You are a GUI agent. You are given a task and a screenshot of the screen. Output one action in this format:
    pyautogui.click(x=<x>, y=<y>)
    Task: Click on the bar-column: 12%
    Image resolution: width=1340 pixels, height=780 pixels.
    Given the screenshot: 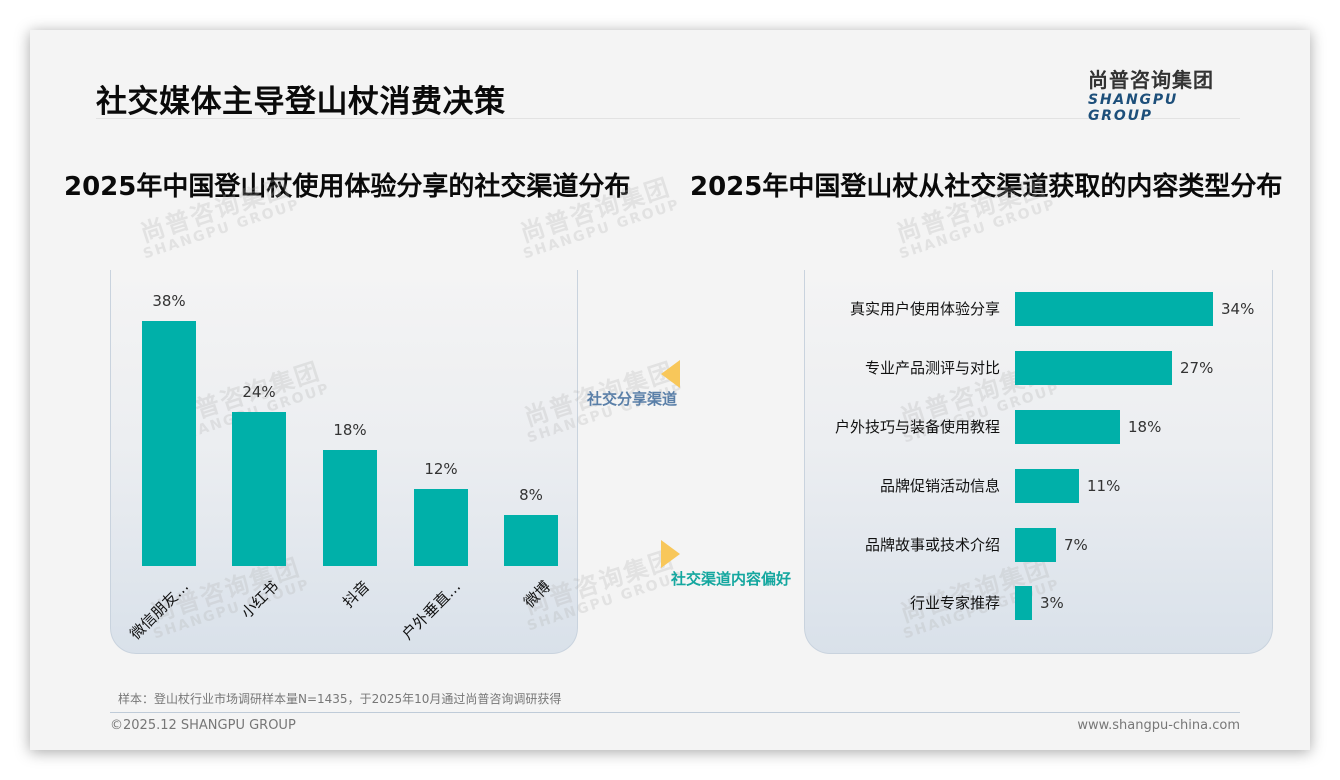 What is the action you would take?
    pyautogui.click(x=441, y=513)
    